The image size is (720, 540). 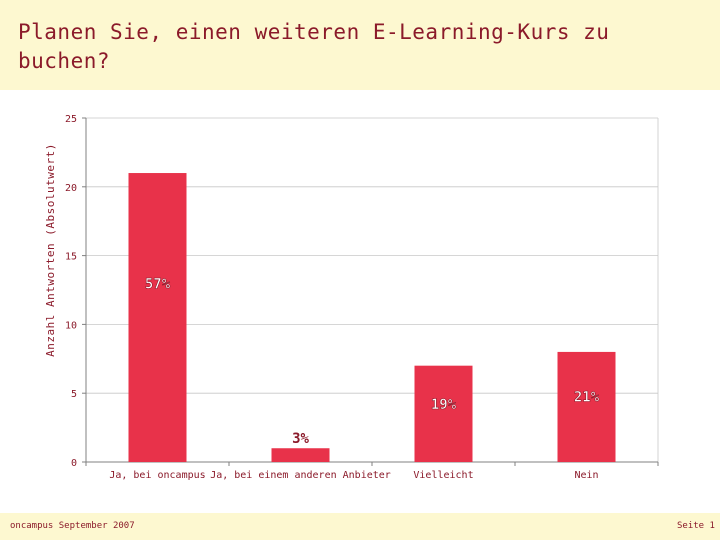 What do you see at coordinates (74, 463) in the screenshot?
I see `y-tick-label: 0` at bounding box center [74, 463].